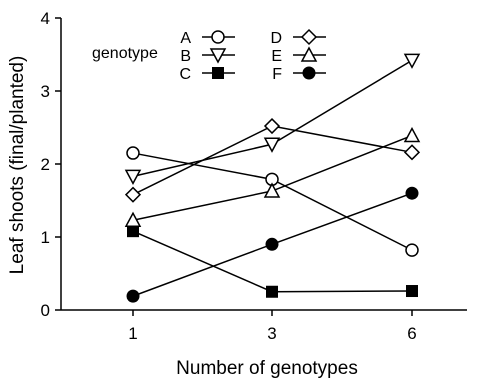 The height and width of the screenshot is (381, 481). What do you see at coordinates (125, 53) in the screenshot?
I see `legend-title: genotype` at bounding box center [125, 53].